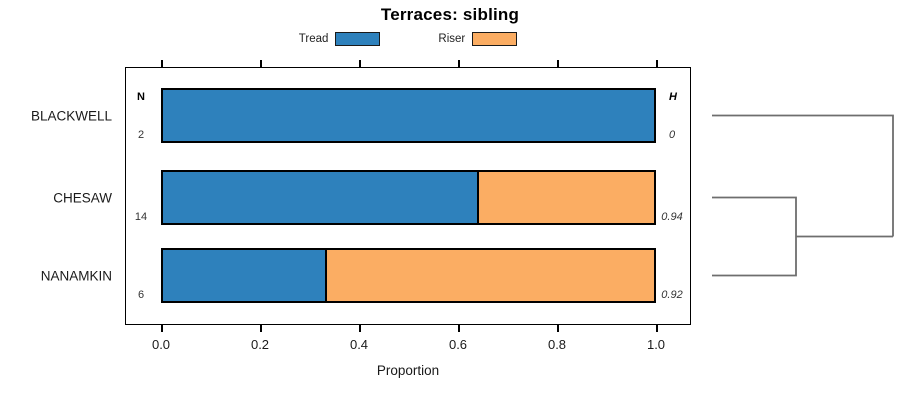  What do you see at coordinates (161, 344) in the screenshot?
I see `x-axis-tick-label: 0.0` at bounding box center [161, 344].